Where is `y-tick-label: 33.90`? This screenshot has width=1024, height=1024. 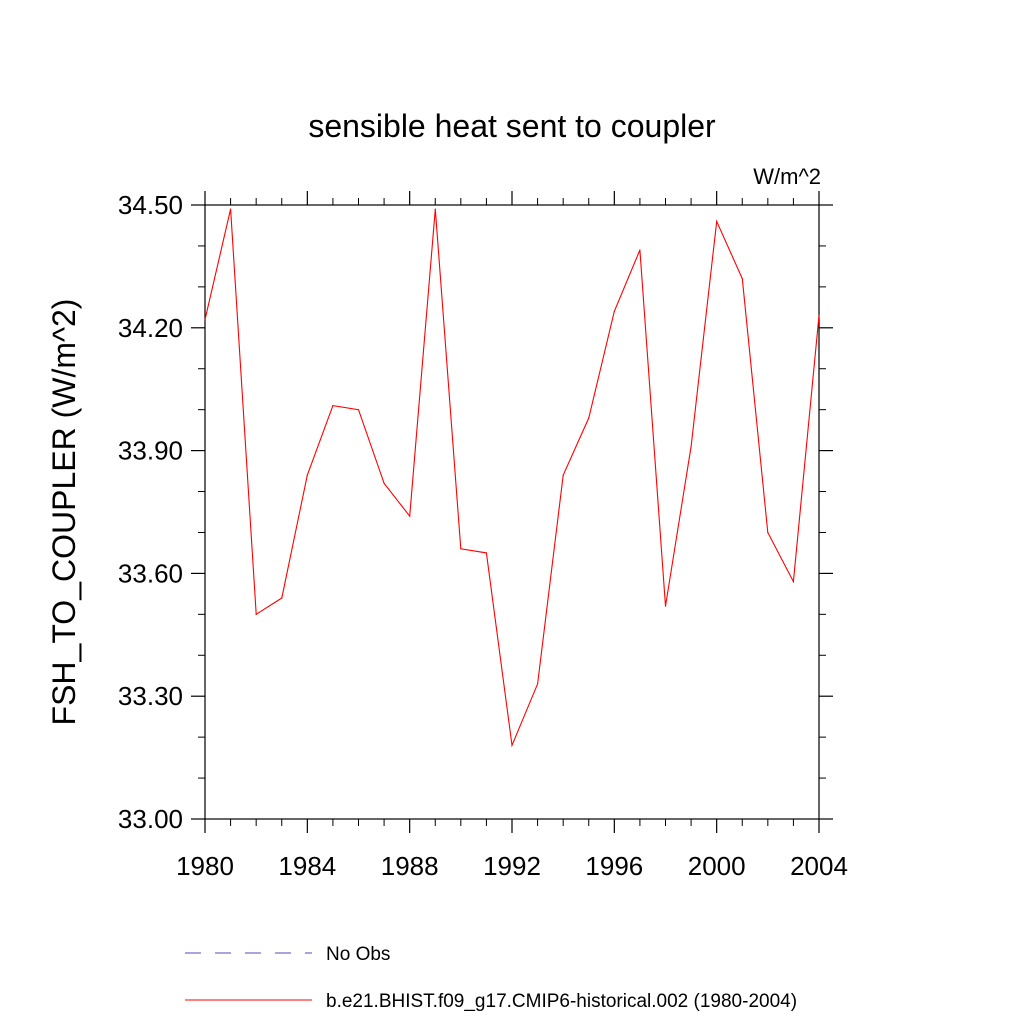 y-tick-label: 33.90 is located at coordinates (150, 451).